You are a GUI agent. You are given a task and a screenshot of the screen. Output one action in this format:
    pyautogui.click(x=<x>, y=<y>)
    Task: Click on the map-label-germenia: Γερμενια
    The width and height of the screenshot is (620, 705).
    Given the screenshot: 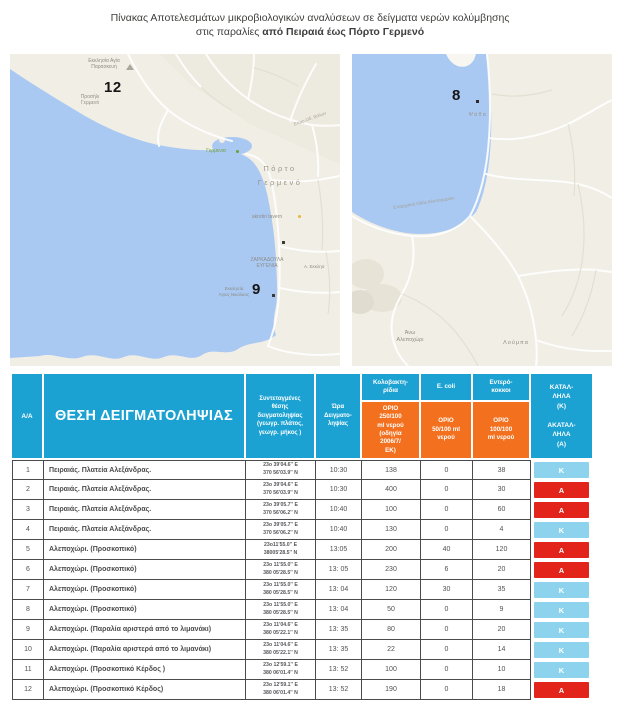 What is the action you would take?
    pyautogui.click(x=216, y=151)
    